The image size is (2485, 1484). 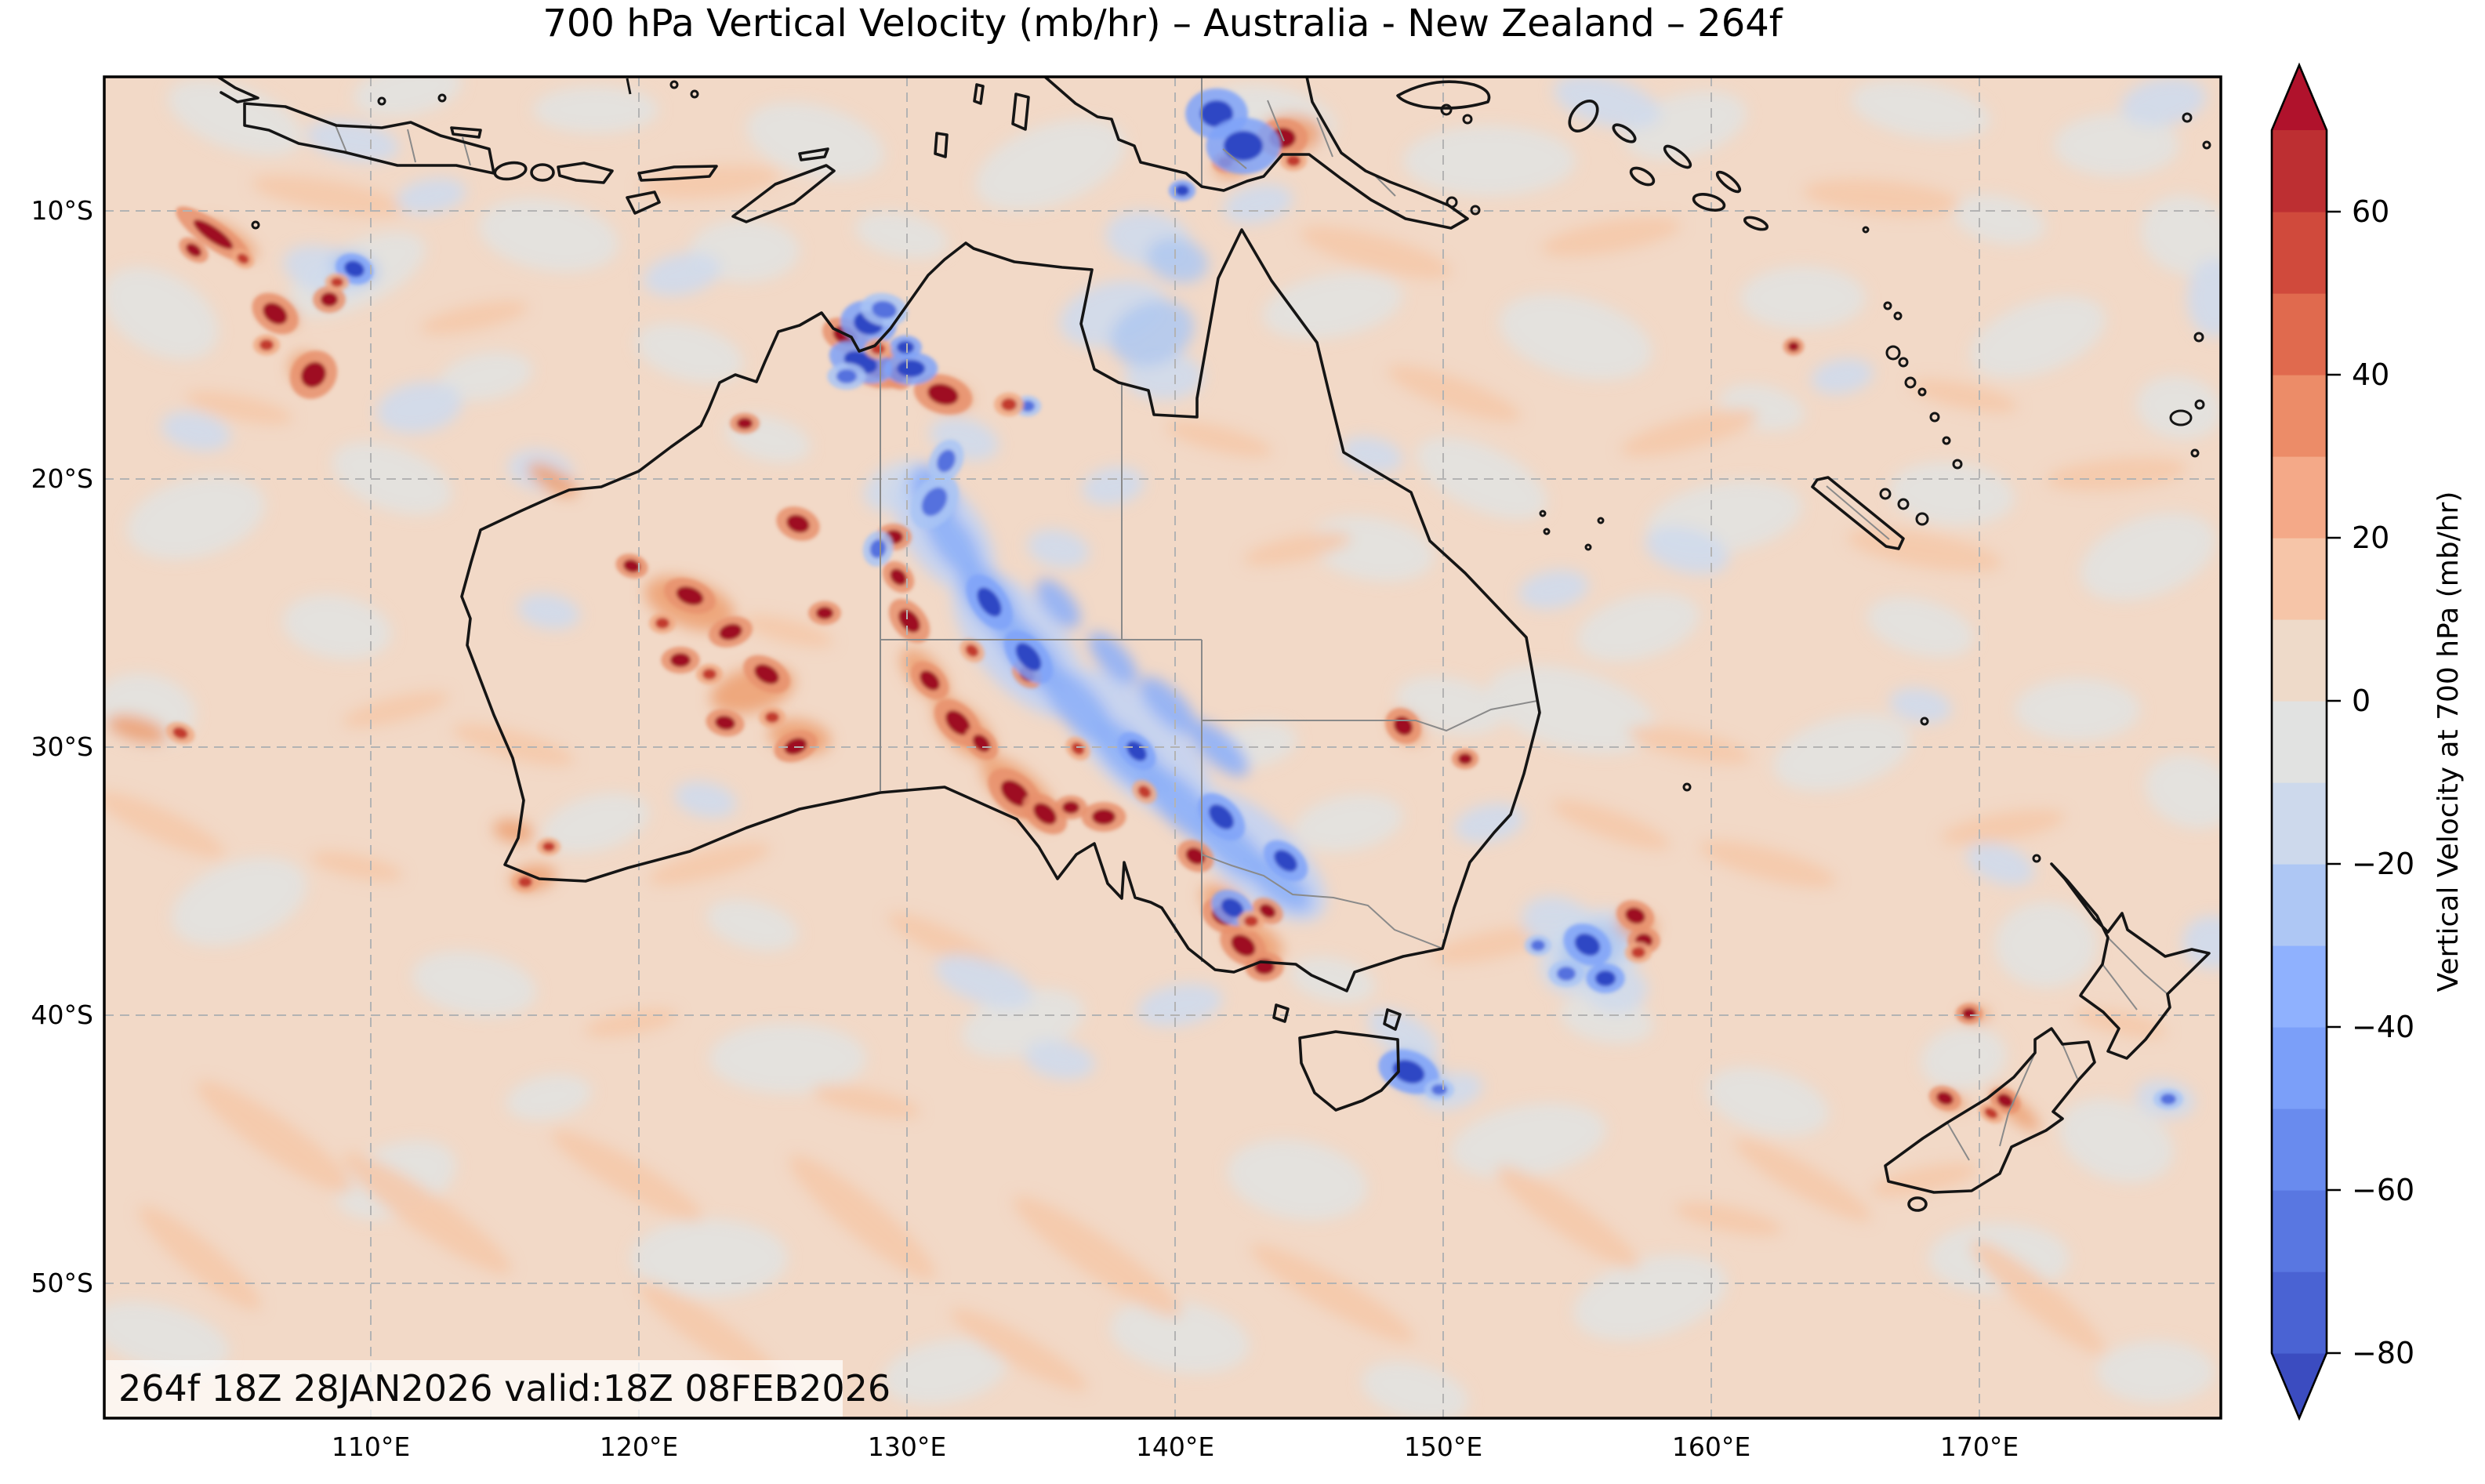 What do you see at coordinates (585, 172) in the screenshot?
I see `coastline-sumbawa` at bounding box center [585, 172].